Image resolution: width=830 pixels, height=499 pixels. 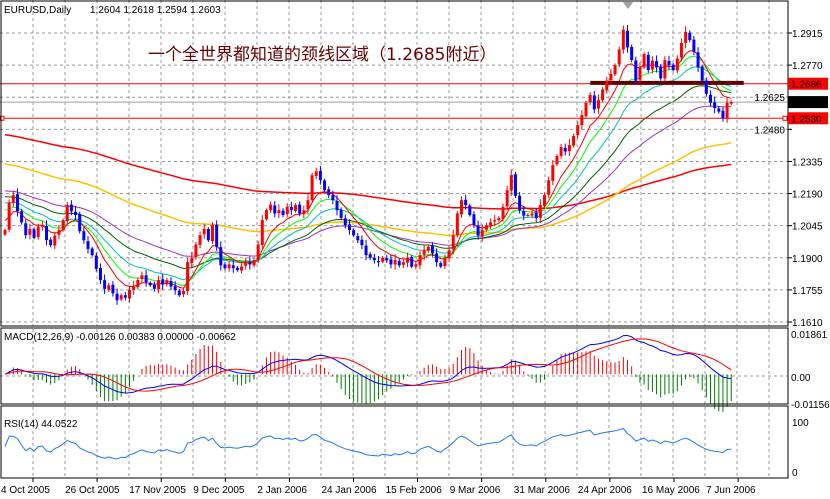 I want to click on y-tick-label: 1.2625, so click(x=769, y=98).